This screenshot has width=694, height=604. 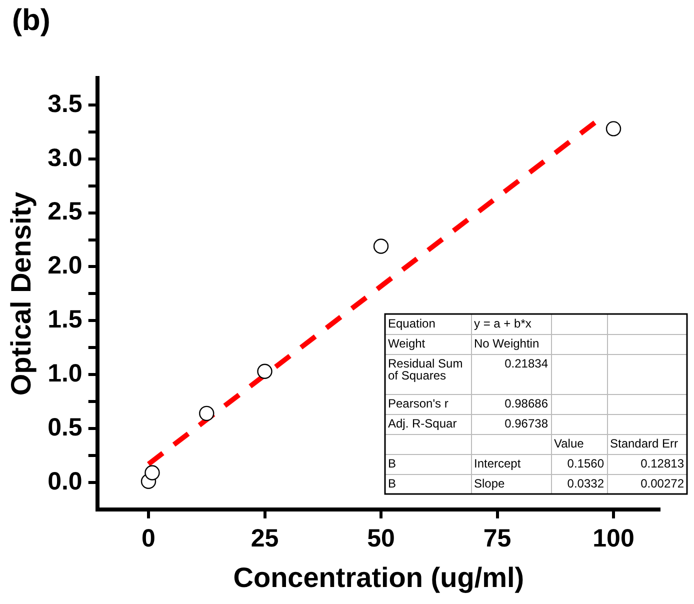 I want to click on y-tick-label: 3.0, so click(x=65, y=158).